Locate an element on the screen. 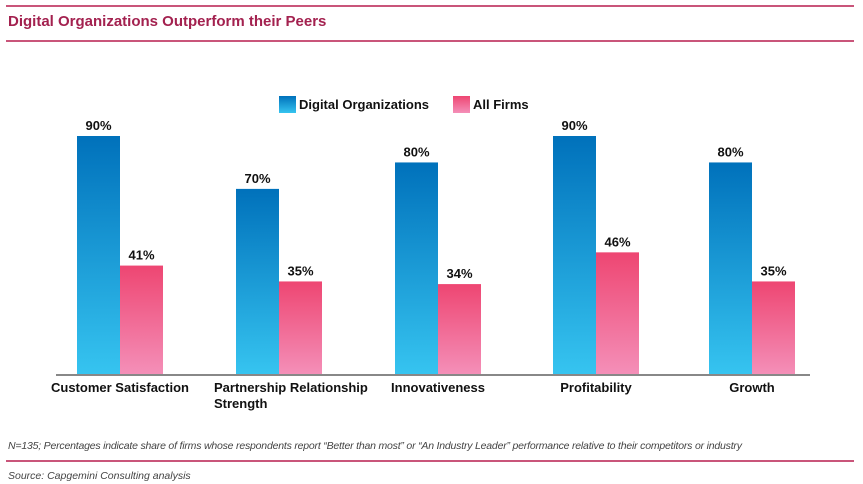 This screenshot has height=484, width=863. legend: Digital Organizations All Firms is located at coordinates (404, 104).